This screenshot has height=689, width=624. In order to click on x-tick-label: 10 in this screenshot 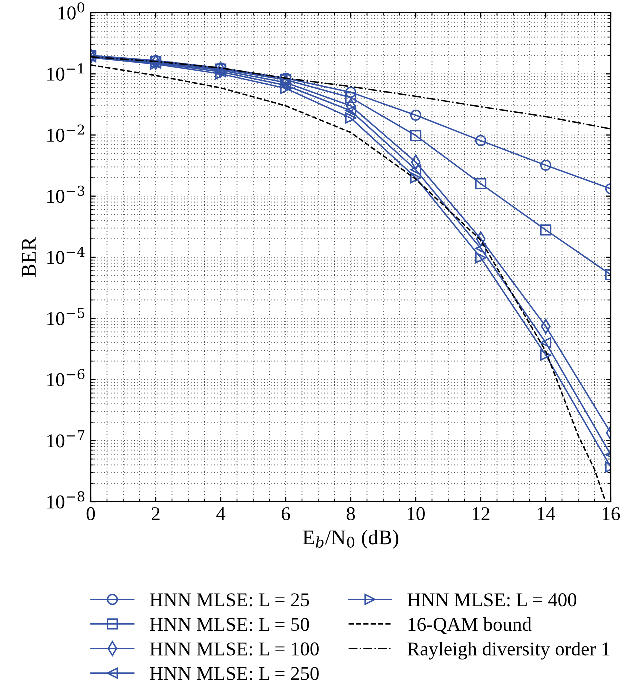, I will do `click(416, 514)`.